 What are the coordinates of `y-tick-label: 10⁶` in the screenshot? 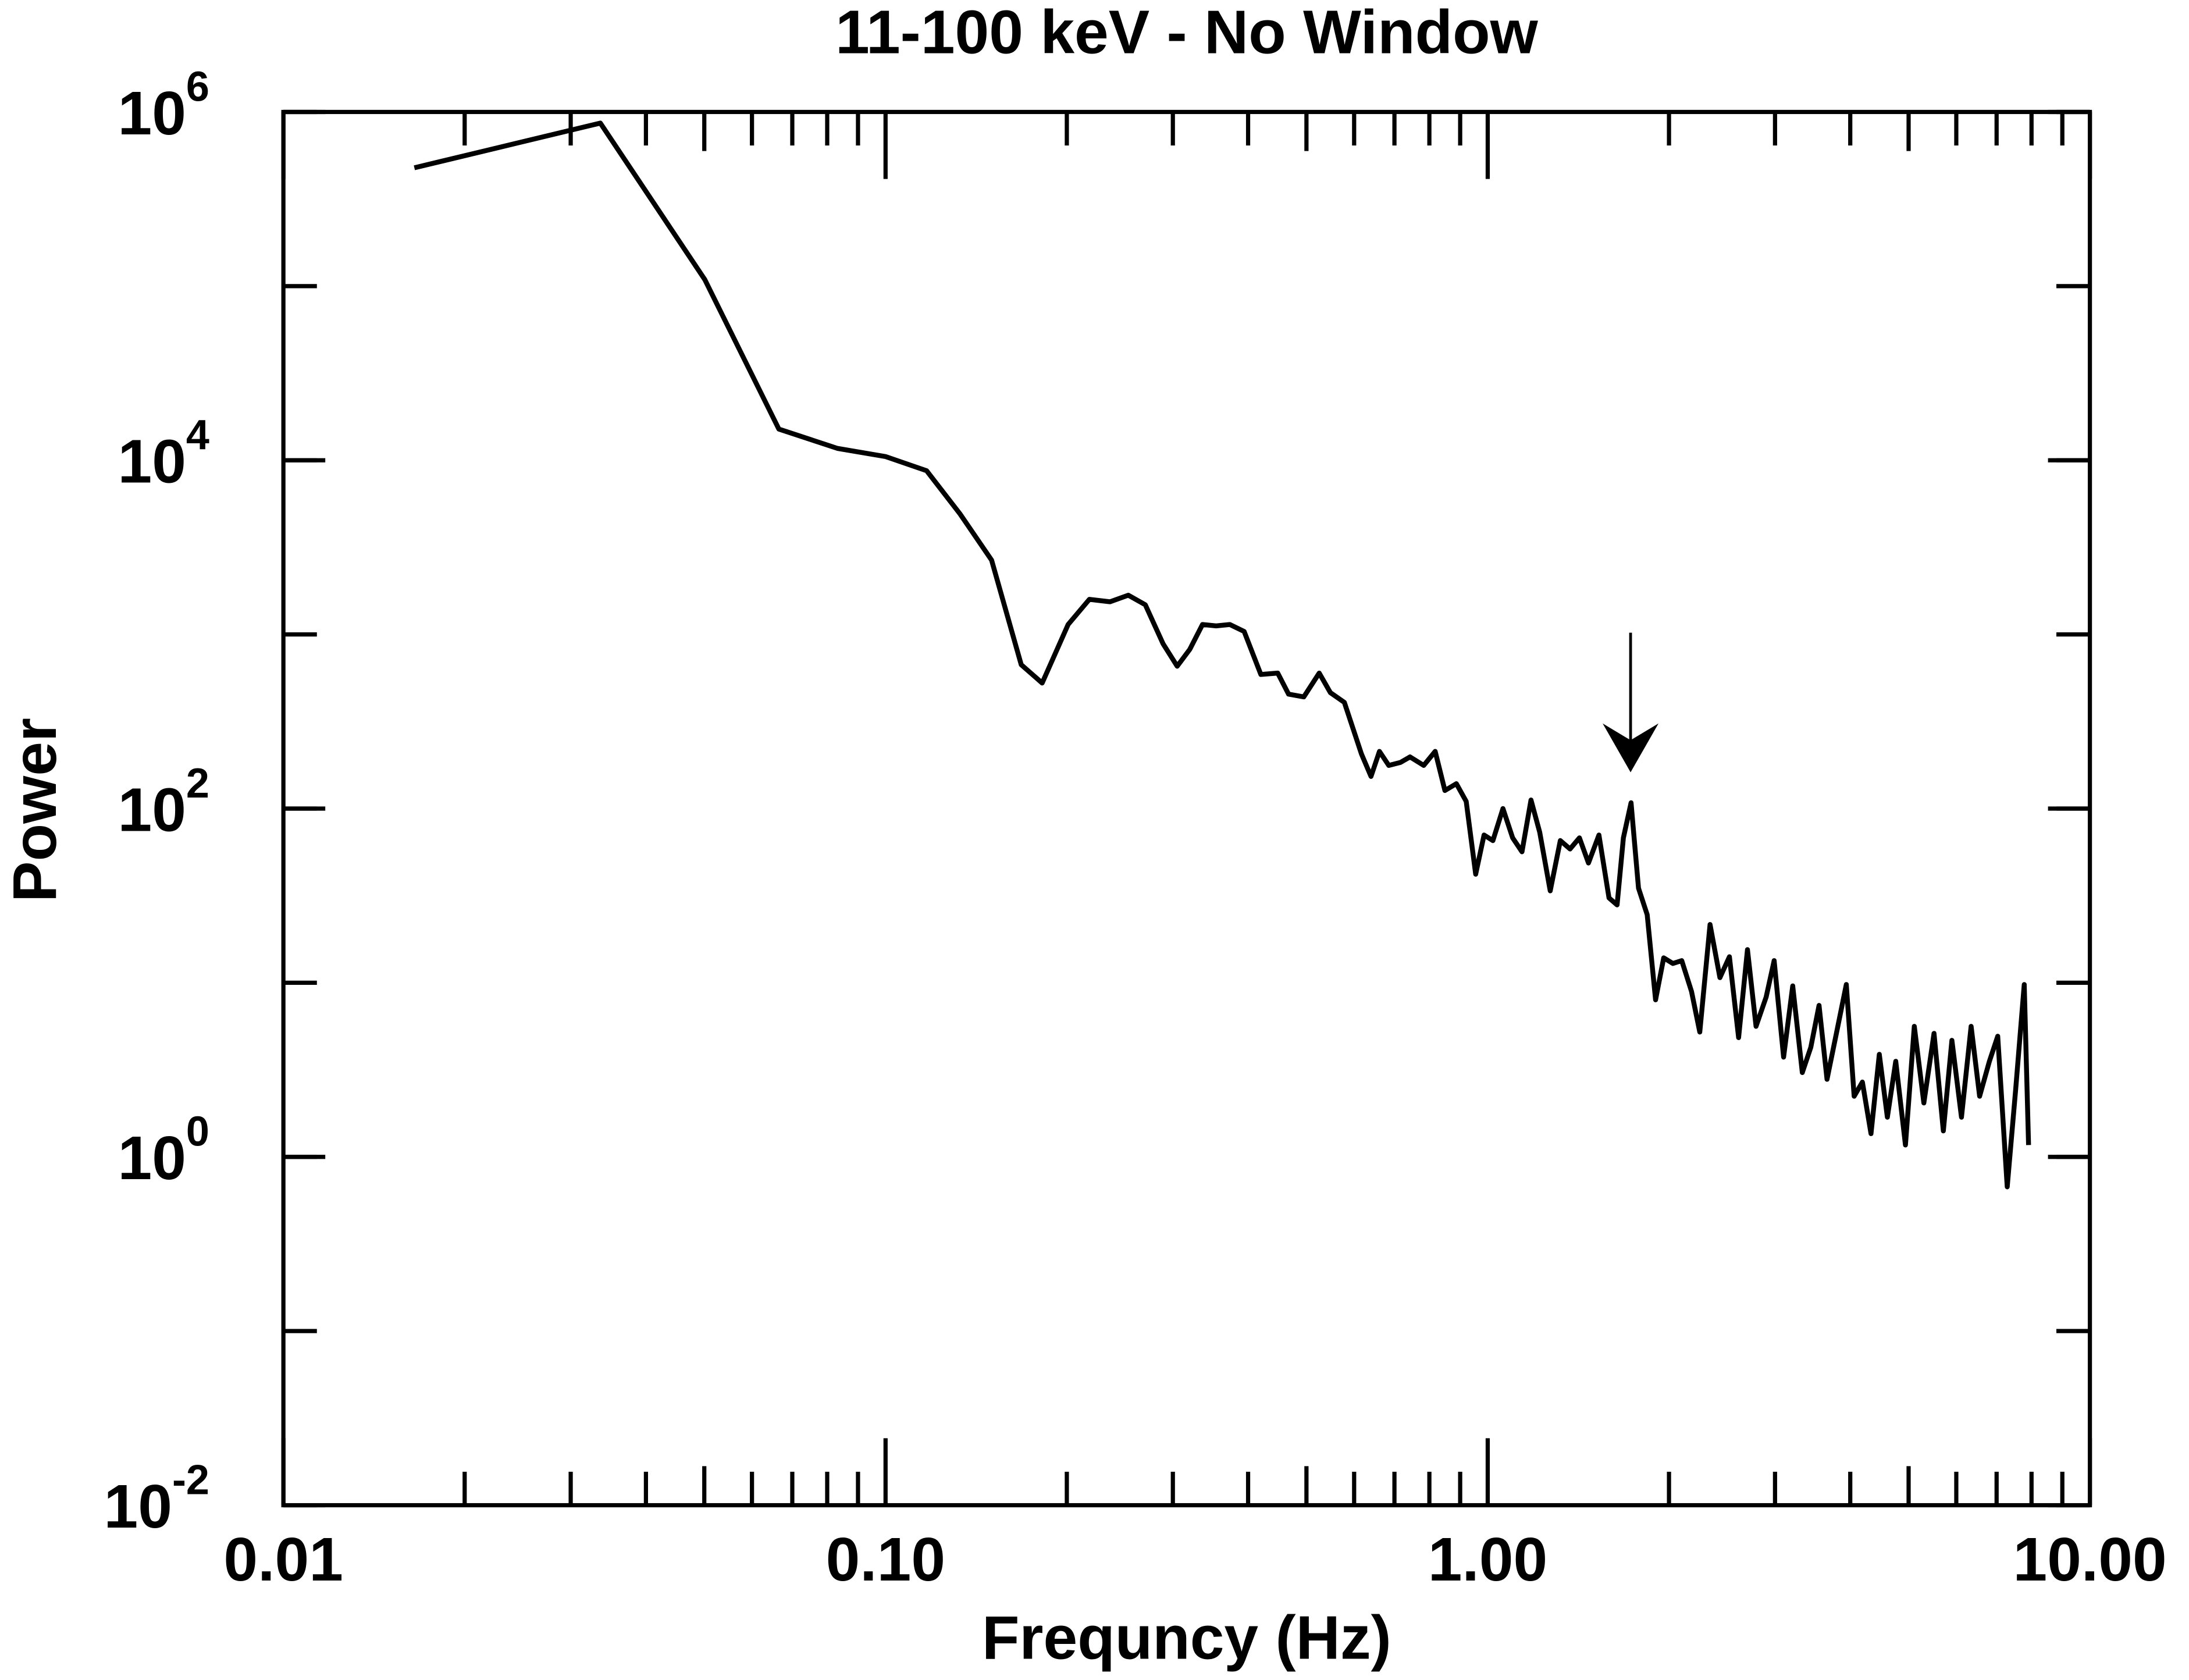 It's located at (164, 105).